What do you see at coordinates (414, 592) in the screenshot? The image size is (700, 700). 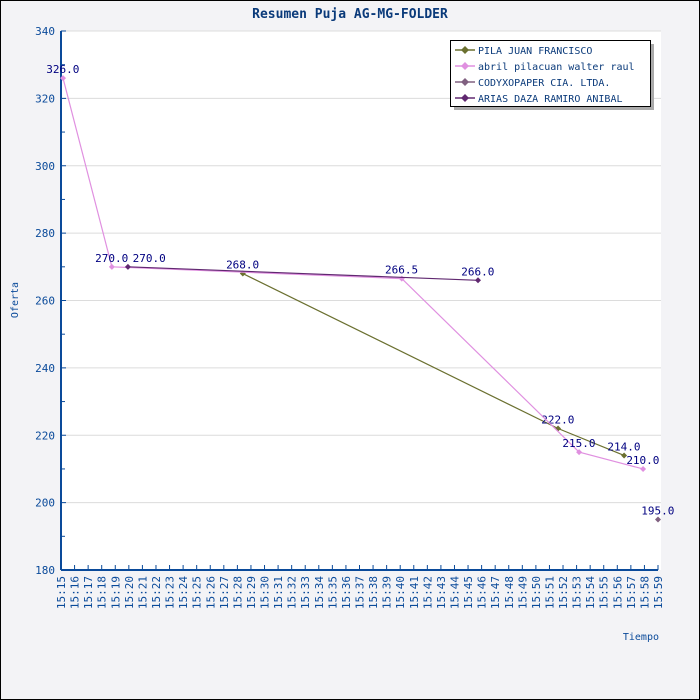 I see `x-tick-label: 15:41` at bounding box center [414, 592].